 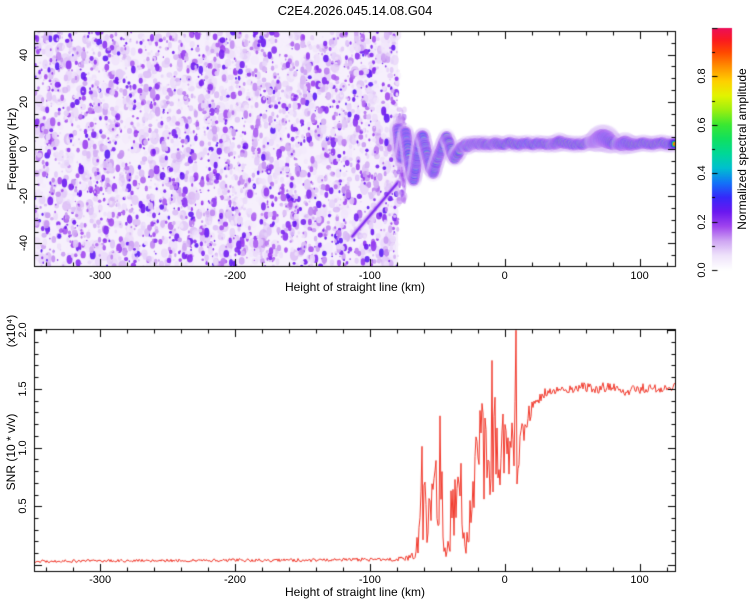 I want to click on snr-y-tick-label: 1.0, so click(x=23, y=447).